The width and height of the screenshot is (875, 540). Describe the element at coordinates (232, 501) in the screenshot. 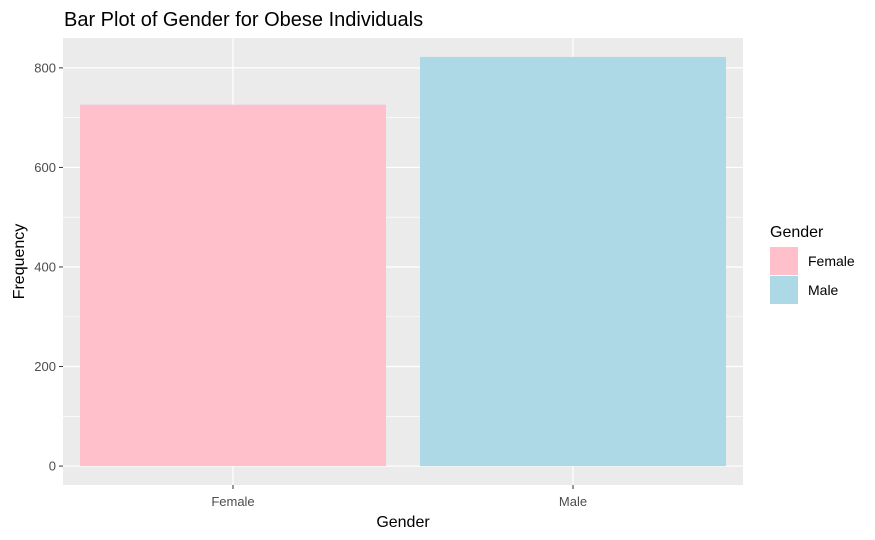

I see `x-tick-label-female: Female` at that location.